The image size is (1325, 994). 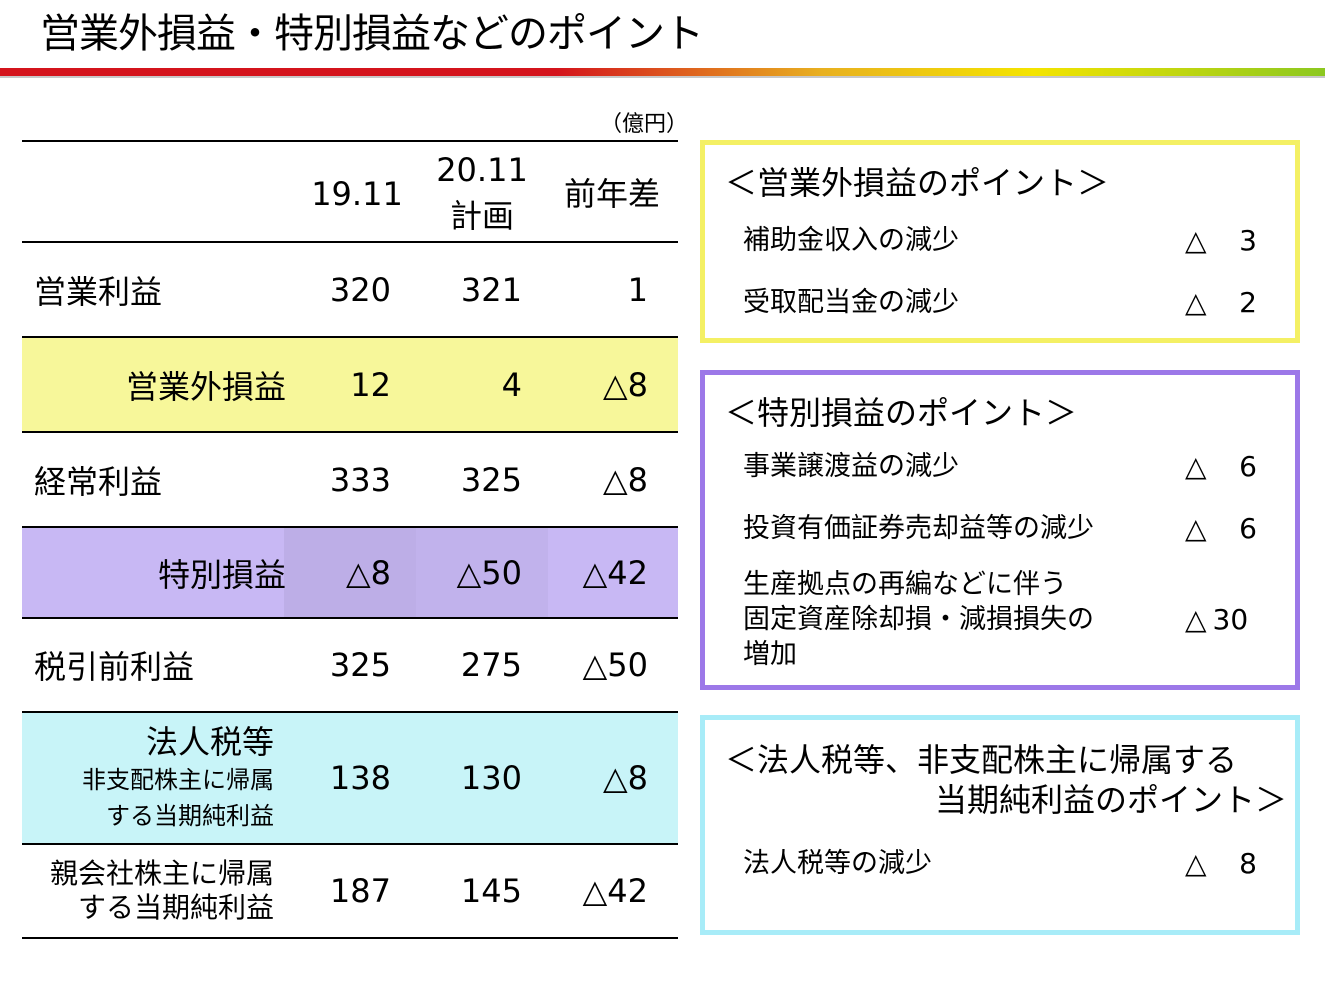 I want to click on header-rule, so click(x=350, y=242).